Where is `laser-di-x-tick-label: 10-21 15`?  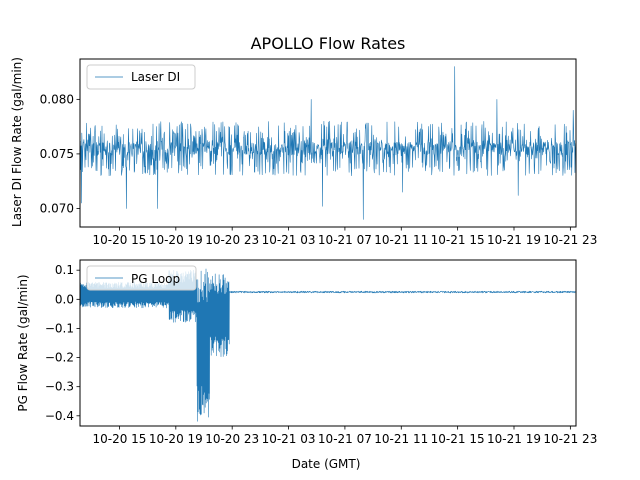
laser-di-x-tick-label: 10-21 15 is located at coordinates (458, 240).